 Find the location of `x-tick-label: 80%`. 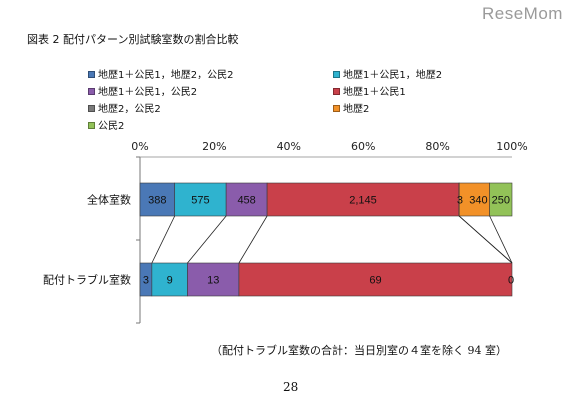

x-tick-label: 80% is located at coordinates (437, 146).